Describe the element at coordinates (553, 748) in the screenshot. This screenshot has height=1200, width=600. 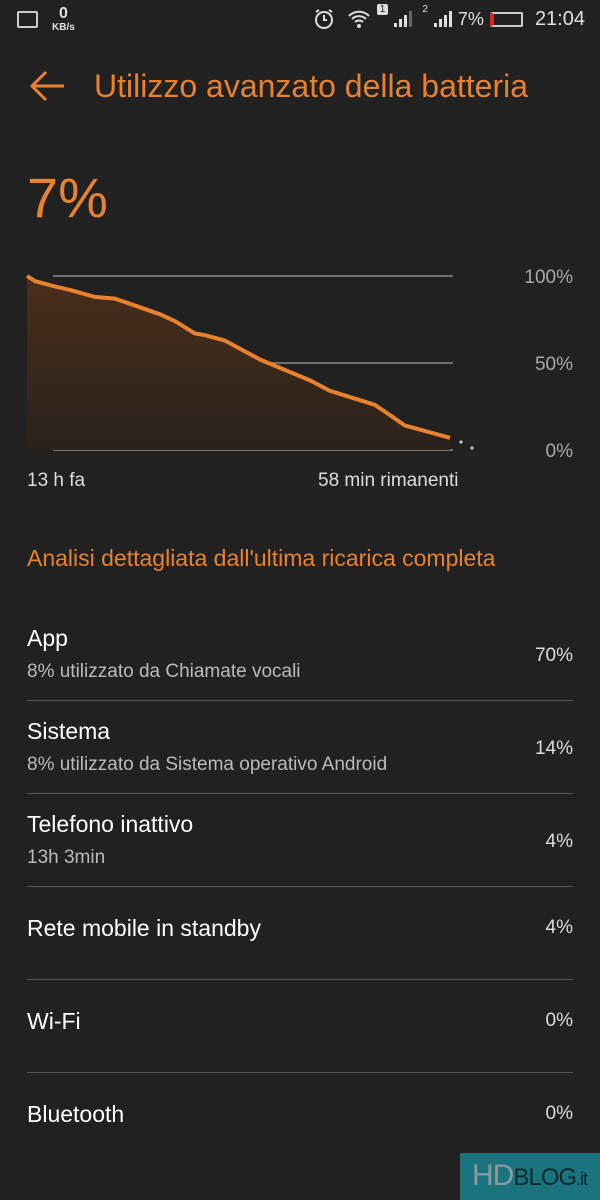
I see `item-value: 14%` at that location.